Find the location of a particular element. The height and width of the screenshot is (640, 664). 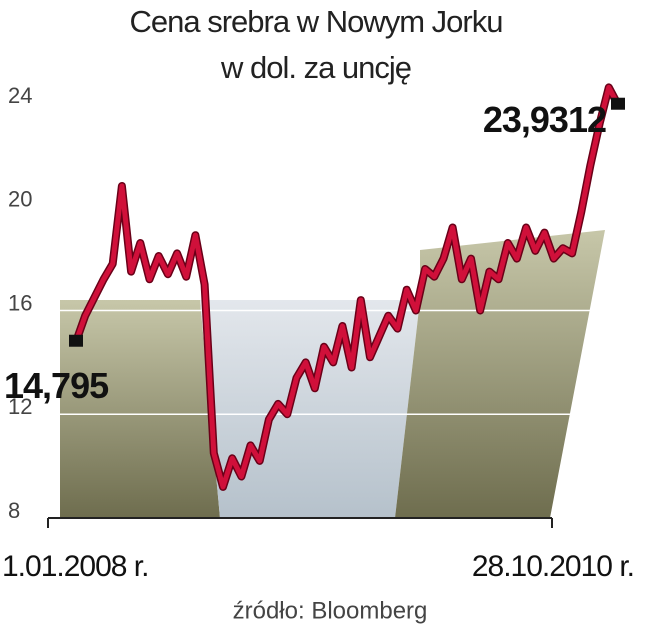

x-tick-label: 1.01.2008 r. is located at coordinates (75, 566).